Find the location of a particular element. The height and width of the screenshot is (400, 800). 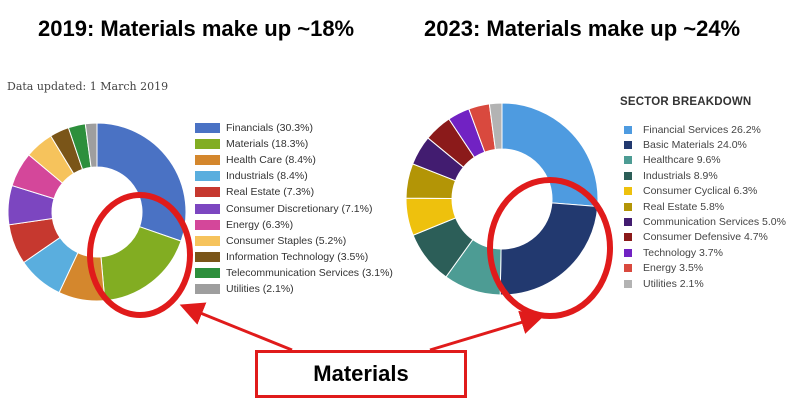

right-legend-item: Consumer Defensive 4.7% is located at coordinates (705, 237).